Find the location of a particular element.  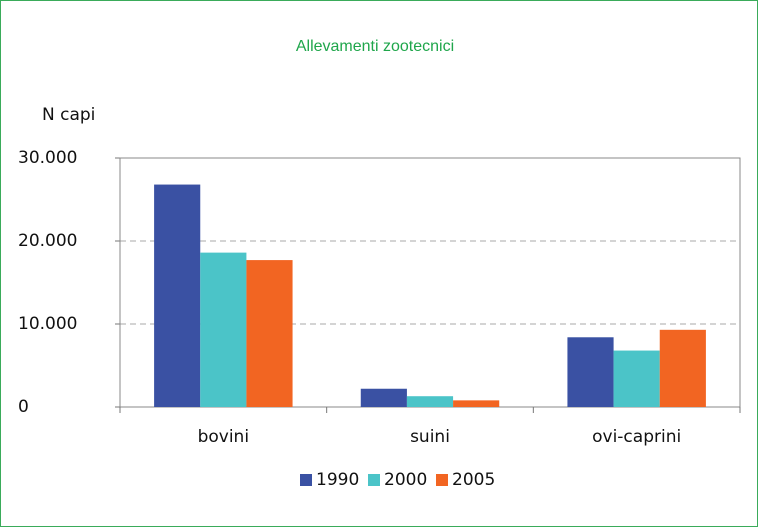

y-axis-label: N capi is located at coordinates (68, 115).